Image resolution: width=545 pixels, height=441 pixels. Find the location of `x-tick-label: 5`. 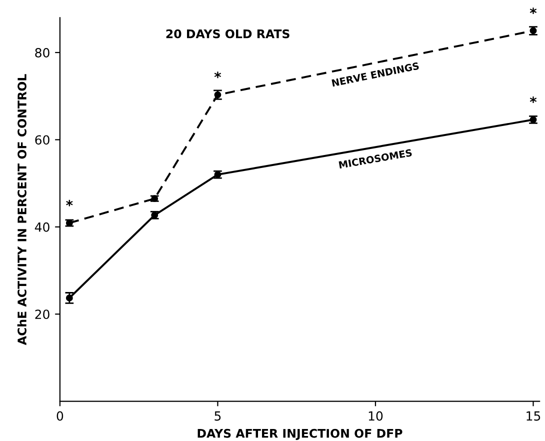

x-tick-label: 5 is located at coordinates (217, 416).